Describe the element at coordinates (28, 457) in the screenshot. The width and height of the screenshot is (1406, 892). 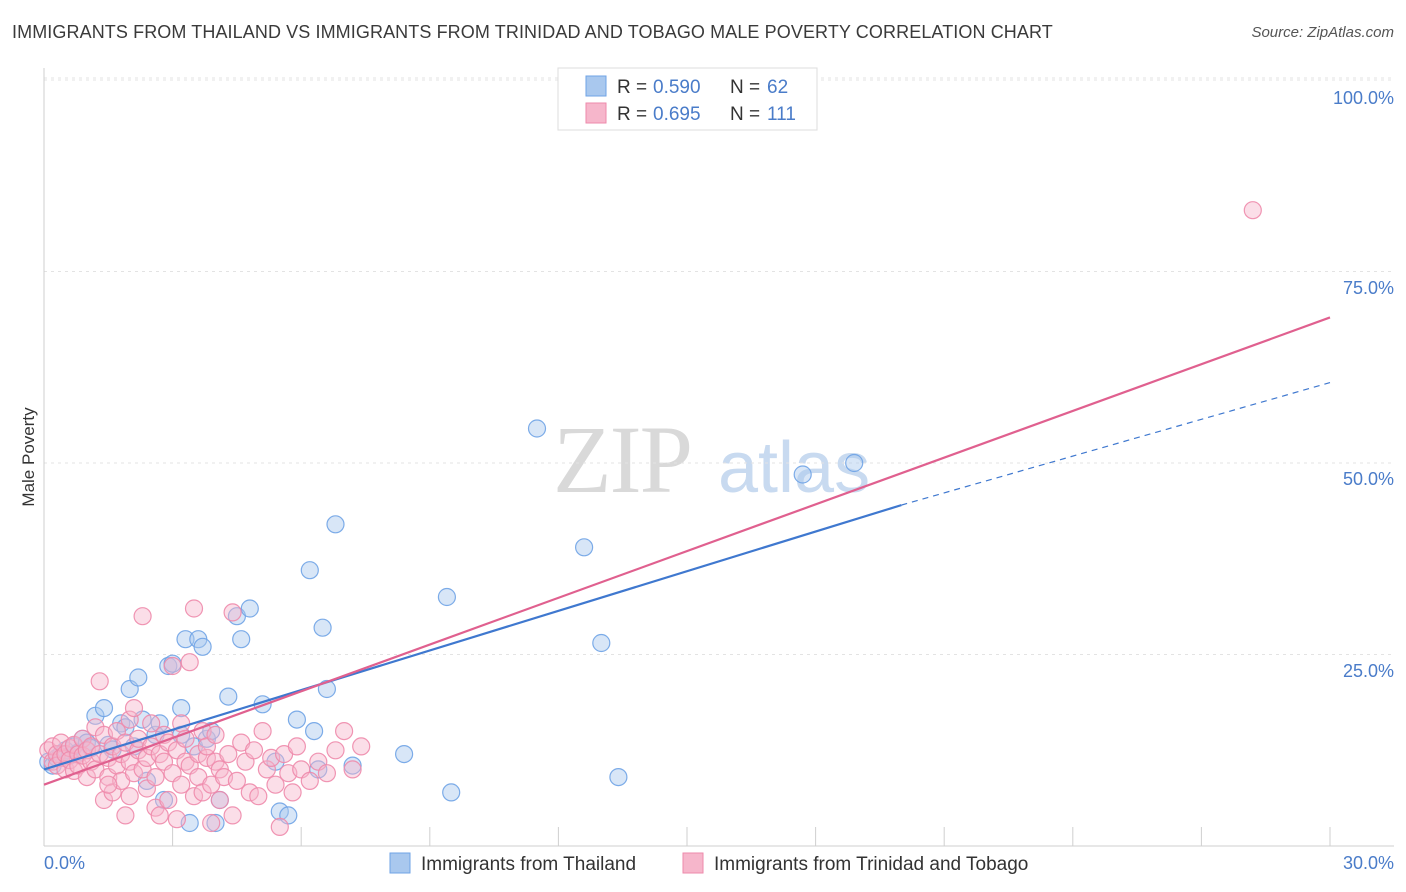
I see `y-axis-label: Male Poverty` at that location.